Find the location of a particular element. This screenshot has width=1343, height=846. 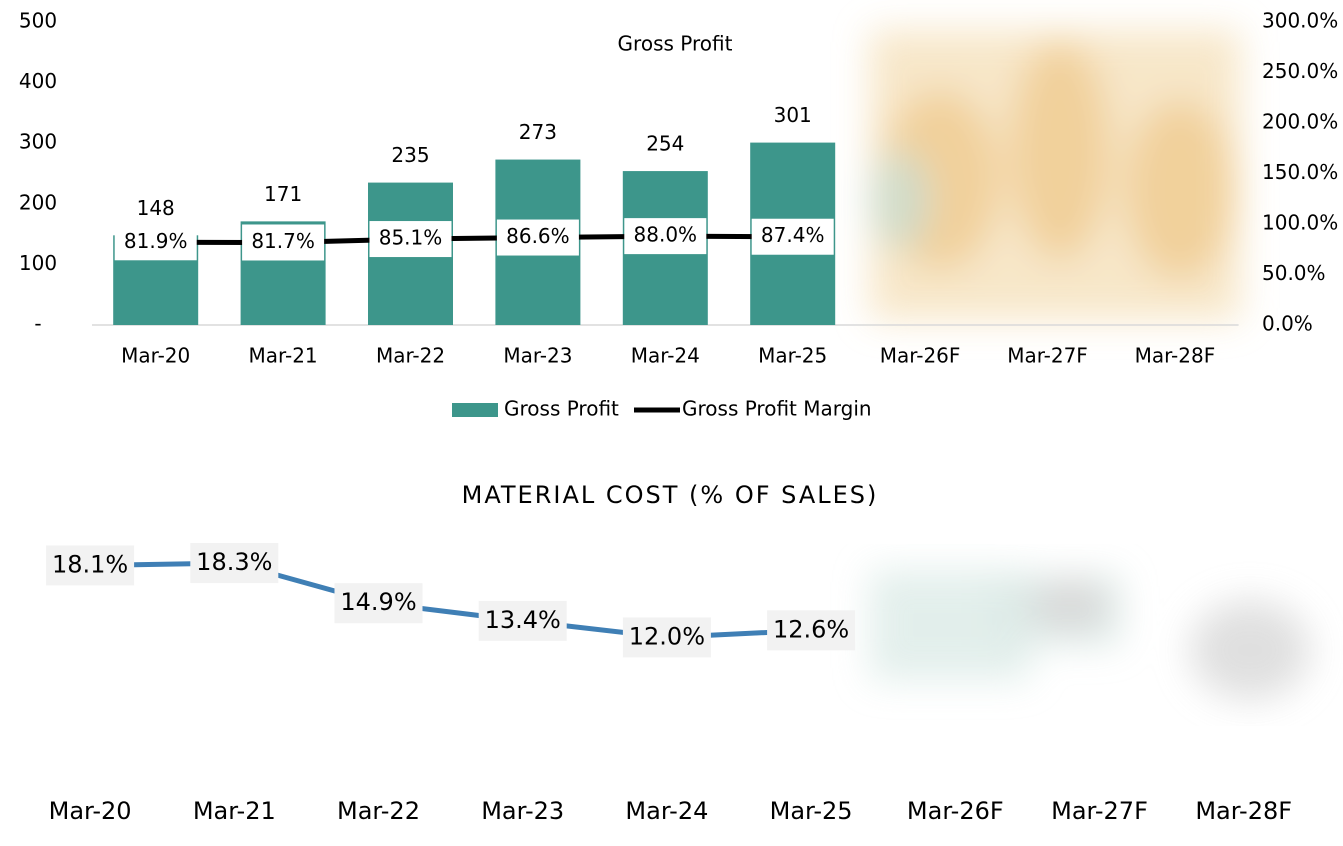

line-value-label: 18.1% is located at coordinates (90, 564).